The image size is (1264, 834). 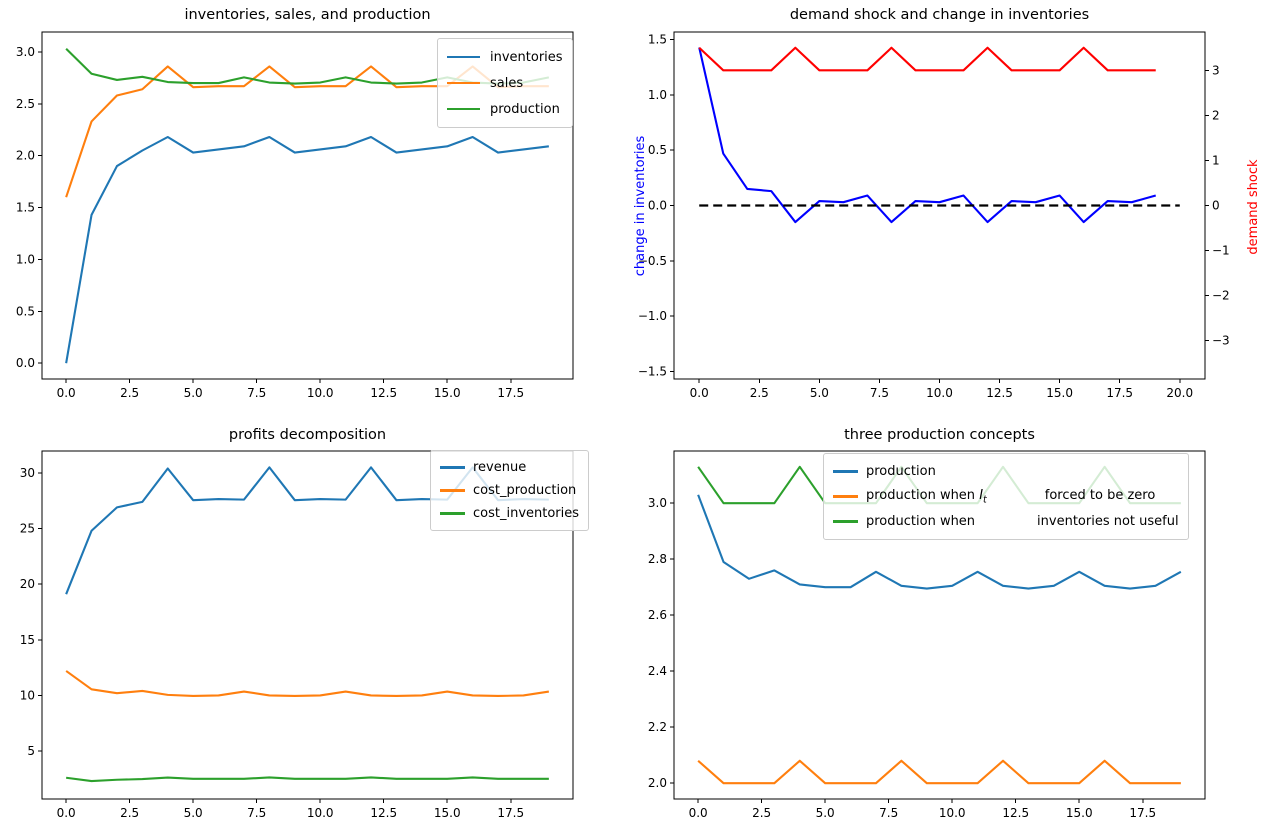 What do you see at coordinates (1221, 341) in the screenshot?
I see `y2-tick-label: −3` at bounding box center [1221, 341].